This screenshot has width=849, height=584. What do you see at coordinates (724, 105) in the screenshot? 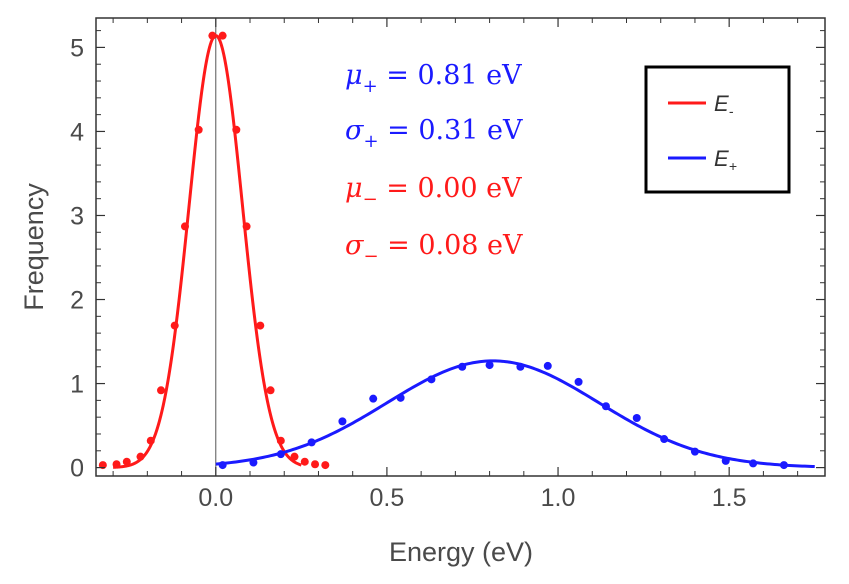
I see `legend-label-e-minus: E-` at bounding box center [724, 105].